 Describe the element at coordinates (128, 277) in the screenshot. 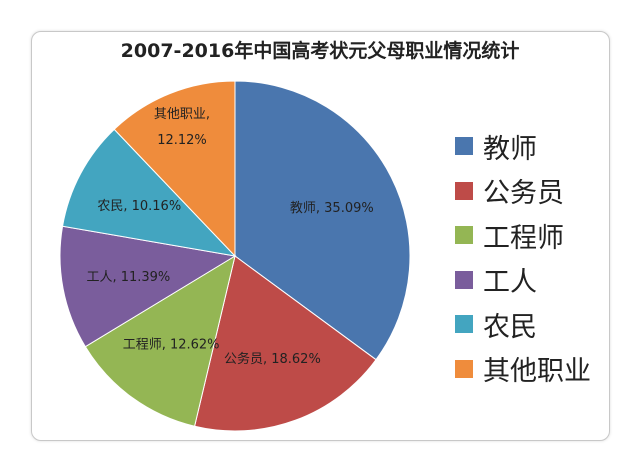

I see `data-label-3: 工人, 11.39%` at that location.